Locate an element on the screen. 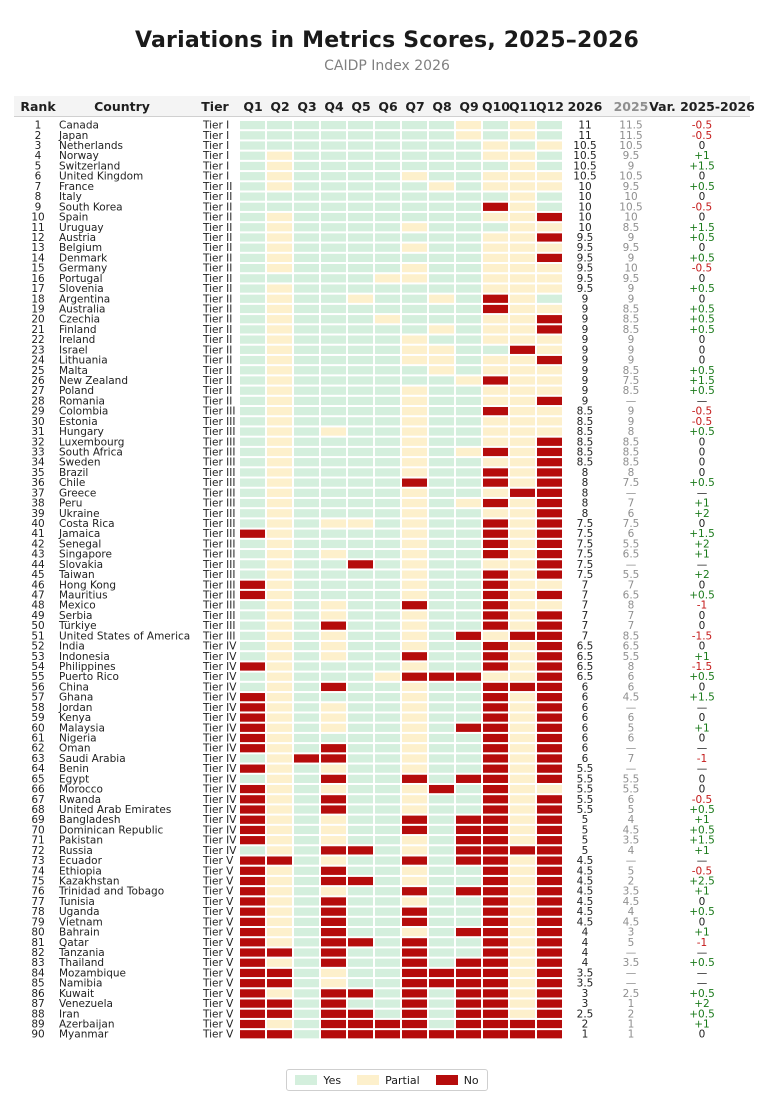  header-q2: Q2 is located at coordinates (279, 106).